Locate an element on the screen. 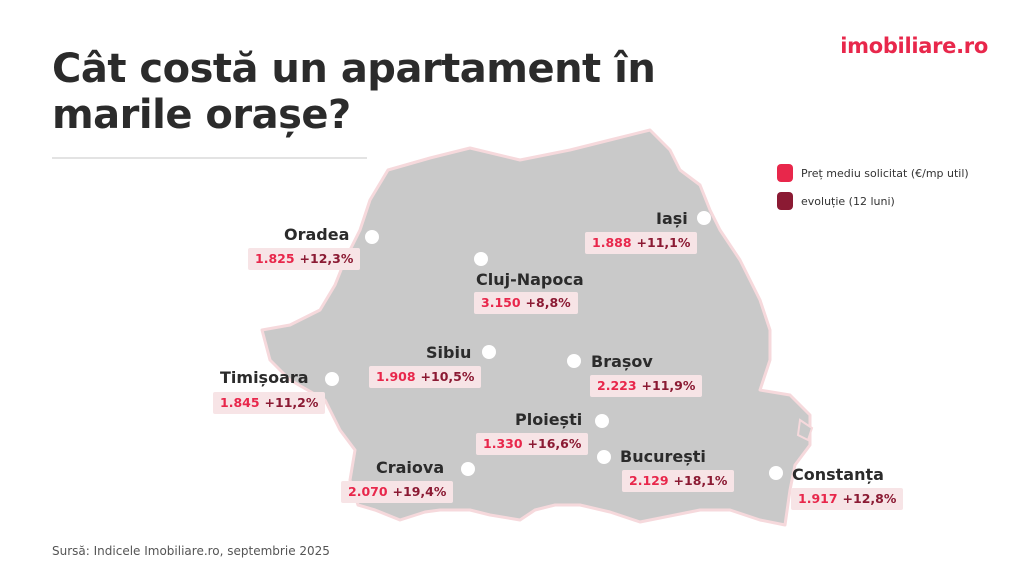  city-name-brasov: Brașov is located at coordinates (622, 361).